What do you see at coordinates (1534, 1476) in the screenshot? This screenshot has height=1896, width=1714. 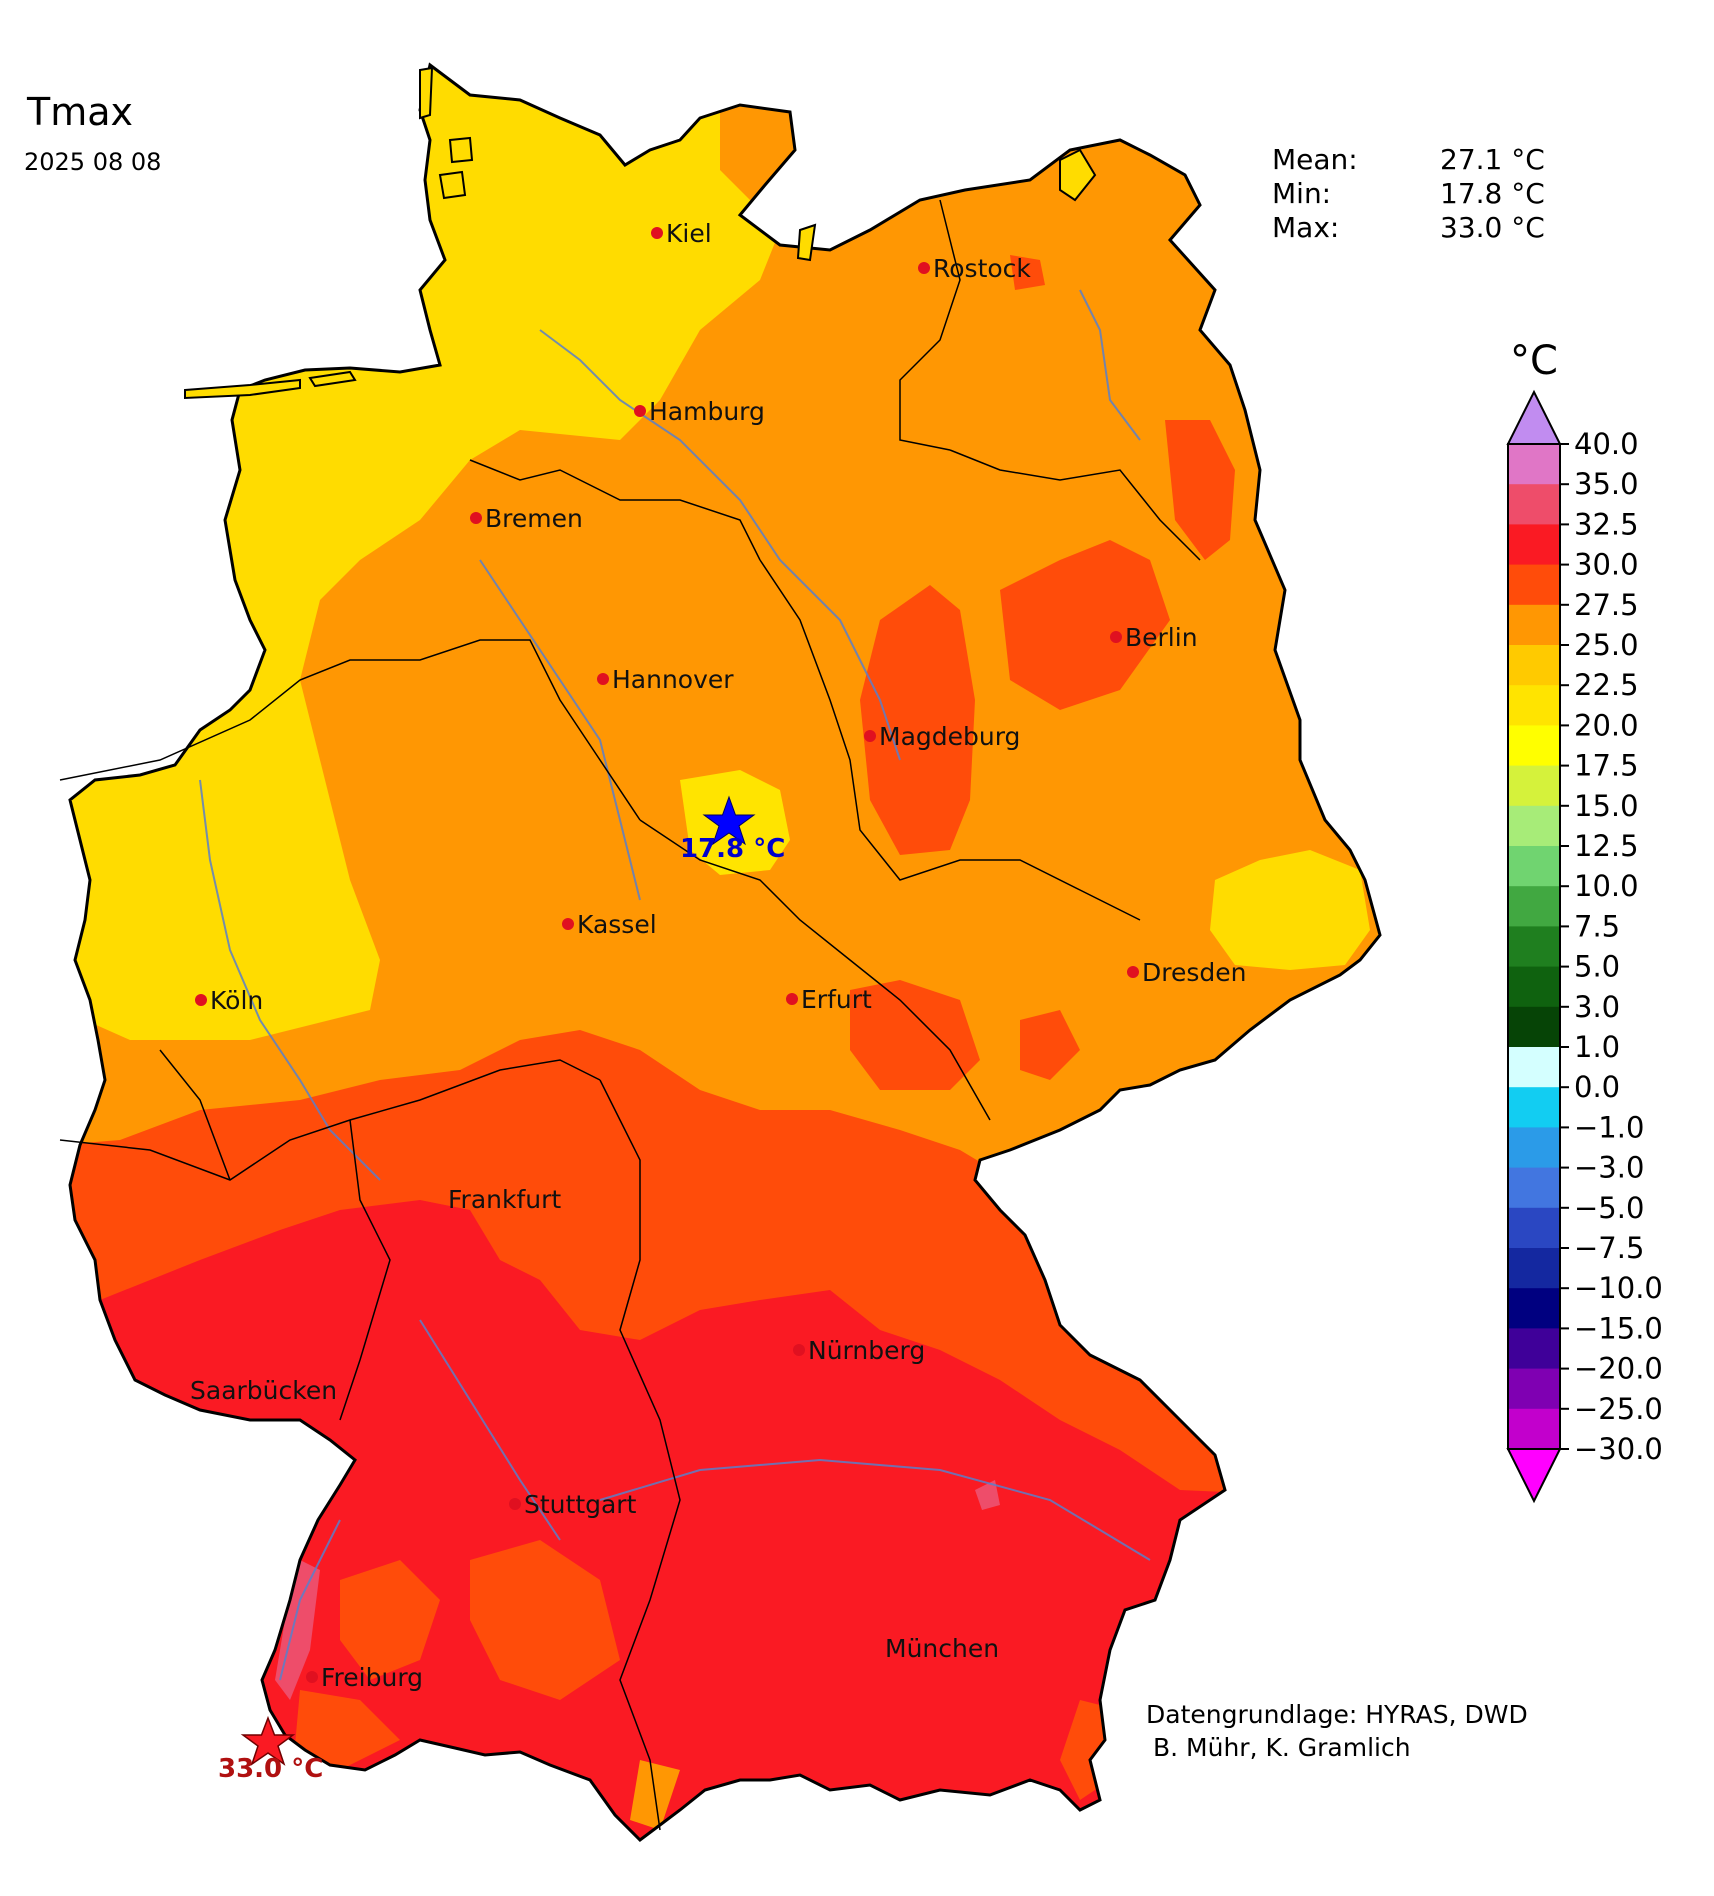 I see `legend-extend-min` at bounding box center [1534, 1476].